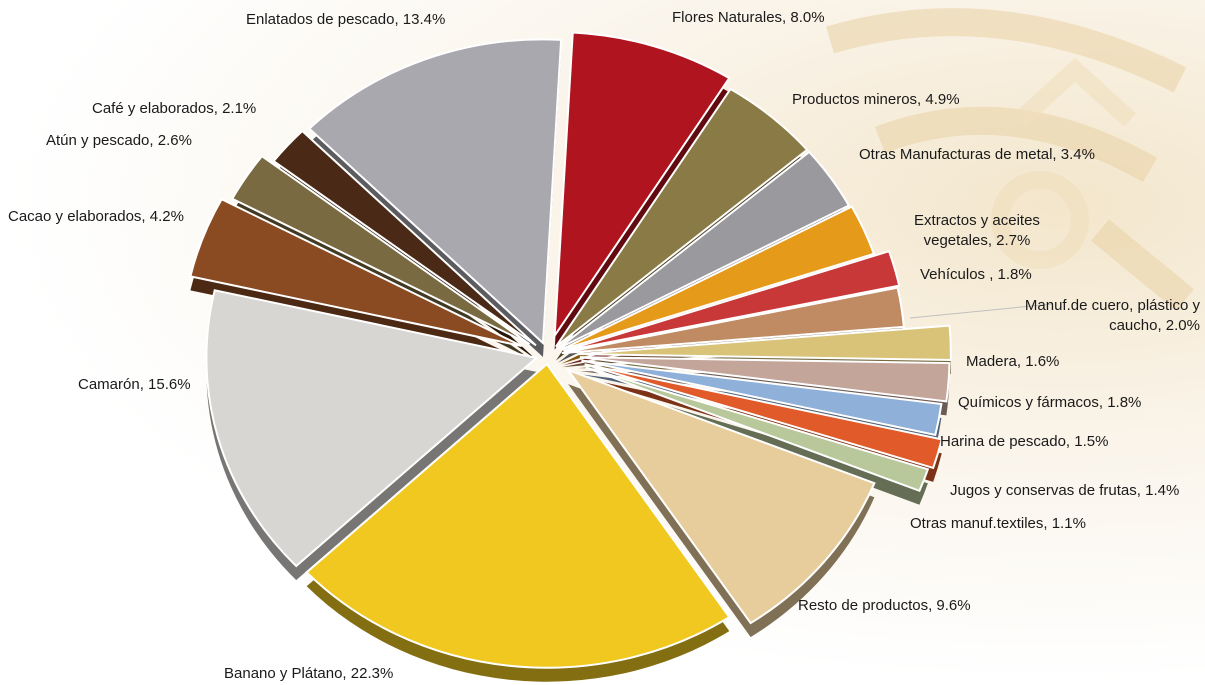 This screenshot has width=1205, height=685. I want to click on pie-slice: Otras Manufacturas de metal, 3.4%, so click(704, 250).